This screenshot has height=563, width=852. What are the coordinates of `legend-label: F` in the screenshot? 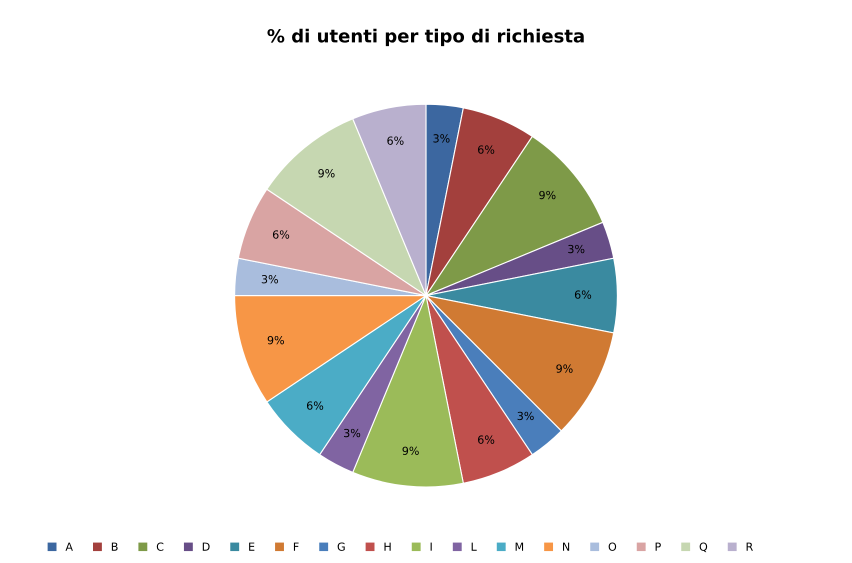 It's located at (296, 546).